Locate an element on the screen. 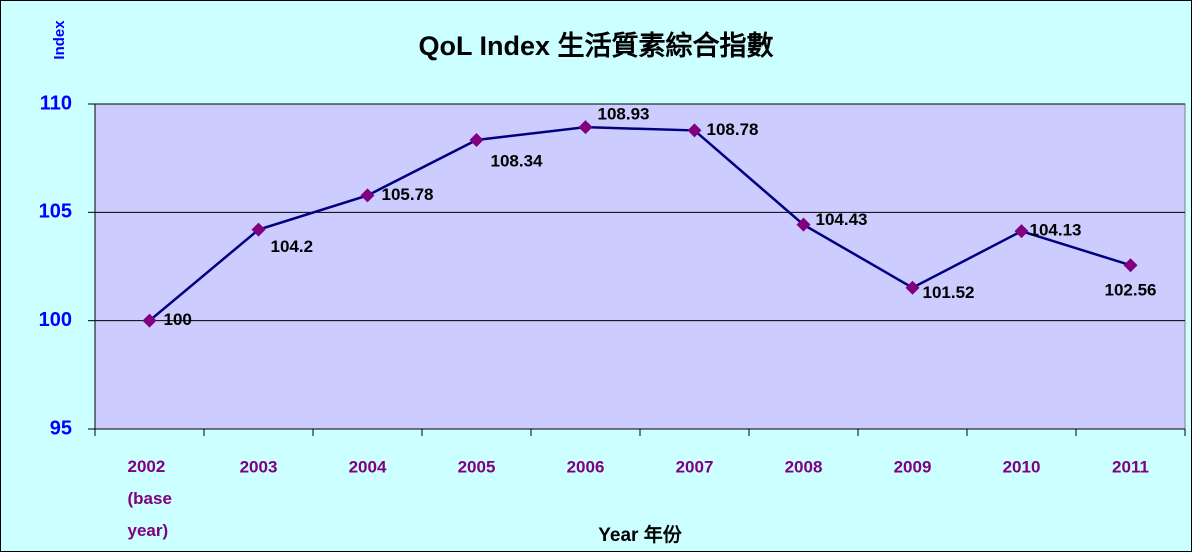 The height and width of the screenshot is (552, 1192). x-tick-label: 2011 is located at coordinates (1130, 466).